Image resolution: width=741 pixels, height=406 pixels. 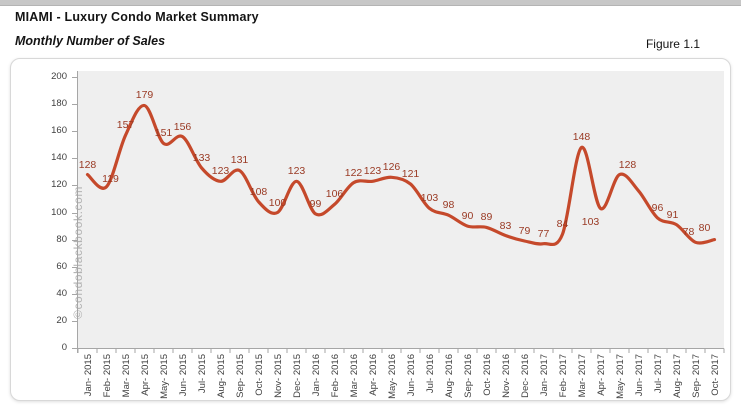 I want to click on x-tick-label: Jun- 2016, so click(x=411, y=375).